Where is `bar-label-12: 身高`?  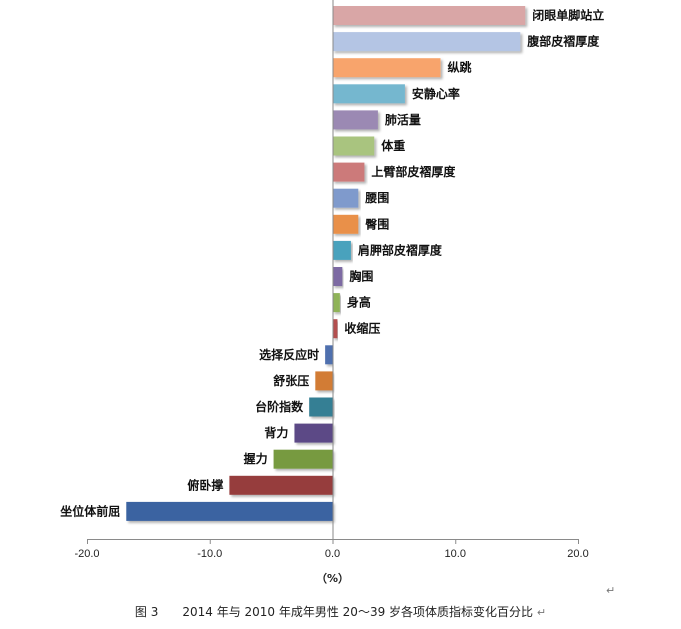
bar-label-12: 身高 is located at coordinates (359, 302).